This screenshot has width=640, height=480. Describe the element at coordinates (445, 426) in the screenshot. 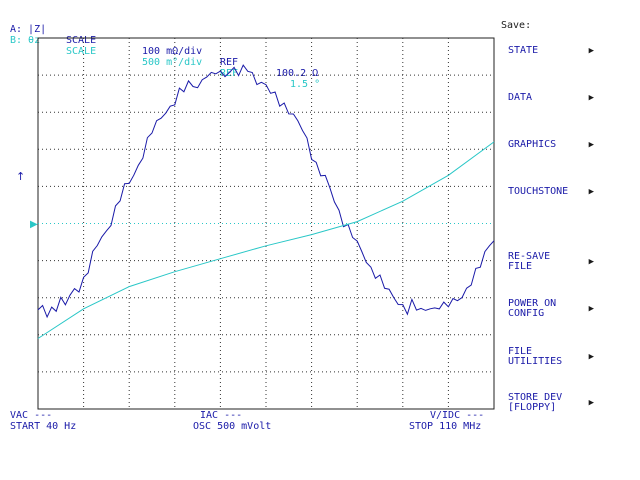

I see `stop-frequency: STOP 110 MHz` at that location.